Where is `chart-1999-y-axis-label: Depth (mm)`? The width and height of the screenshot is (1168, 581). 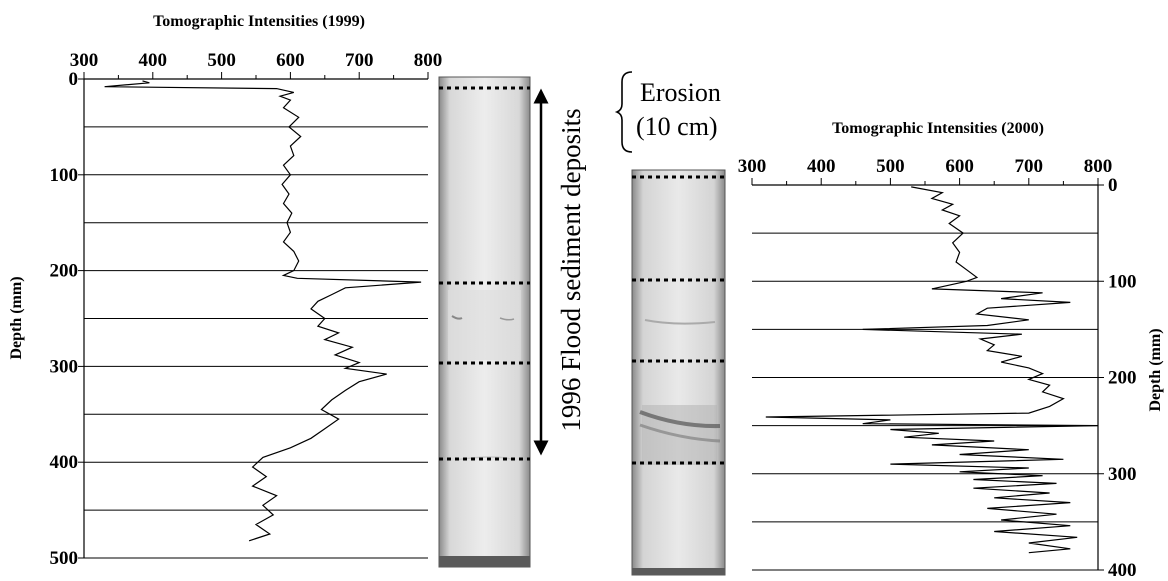 chart-1999-y-axis-label: Depth (mm) is located at coordinates (16, 317).